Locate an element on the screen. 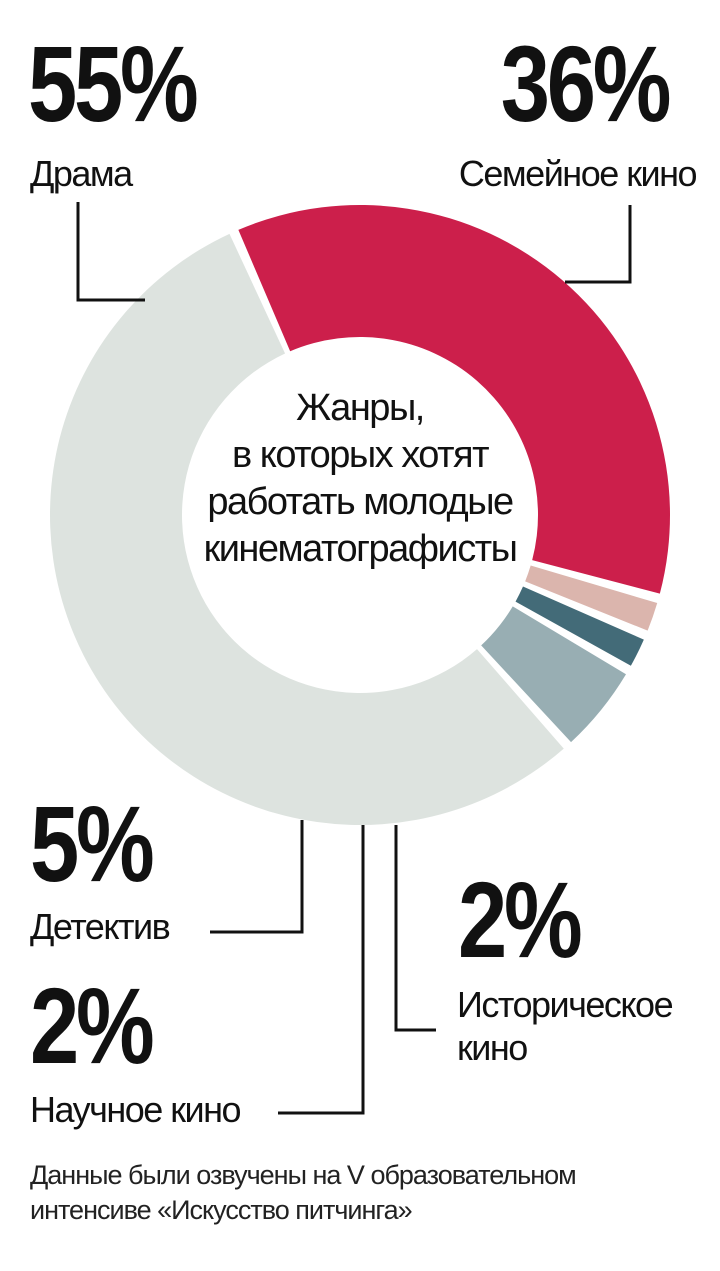  category-label-science: Научное кино is located at coordinates (136, 1109).